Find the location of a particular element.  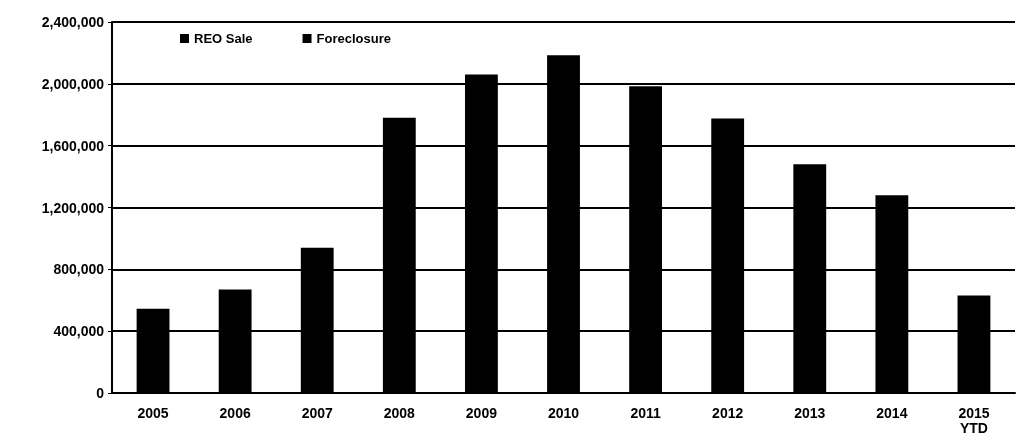

x-tick-label: 2006 is located at coordinates (235, 412).